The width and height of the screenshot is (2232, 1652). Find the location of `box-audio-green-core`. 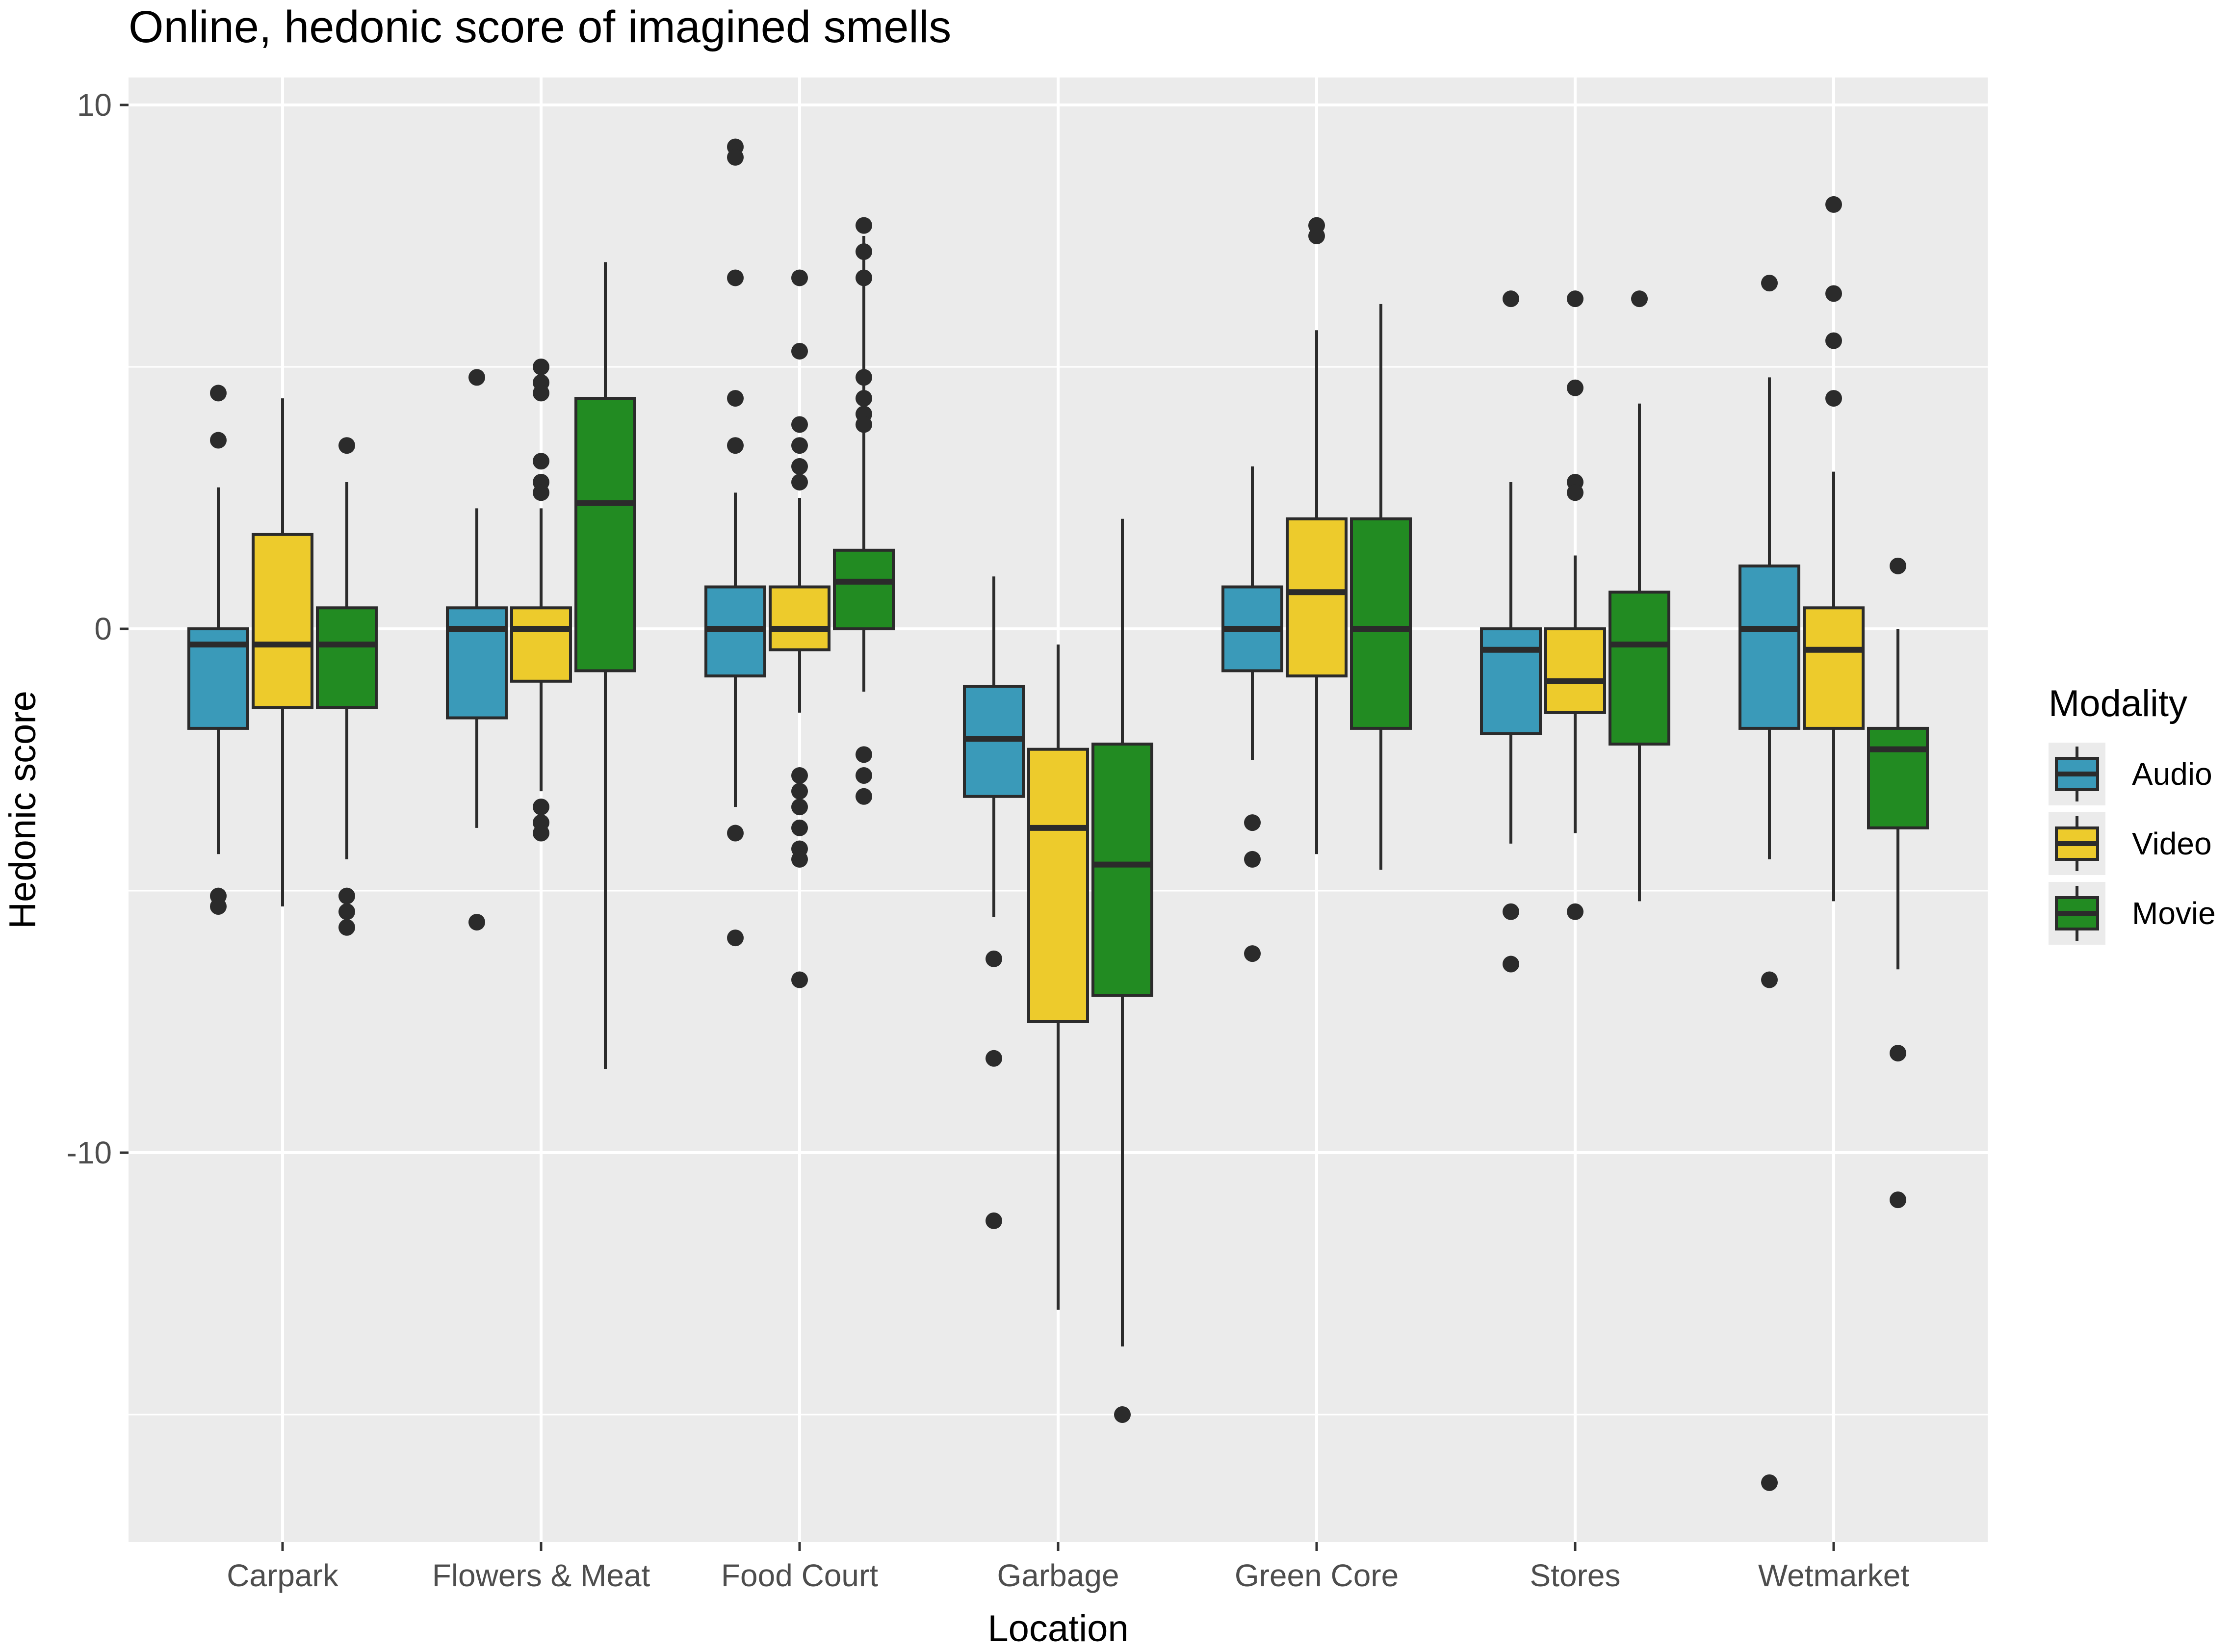

box-audio-green-core is located at coordinates (1252, 714).